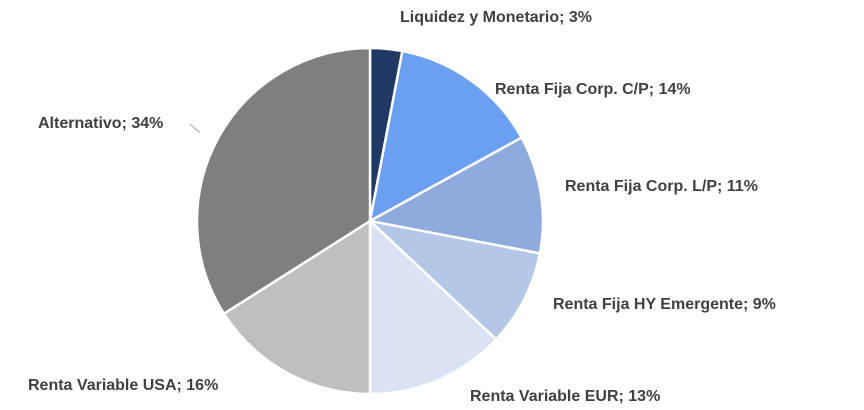 The height and width of the screenshot is (410, 864). I want to click on data-label: Alternativo; 34%, so click(100, 123).